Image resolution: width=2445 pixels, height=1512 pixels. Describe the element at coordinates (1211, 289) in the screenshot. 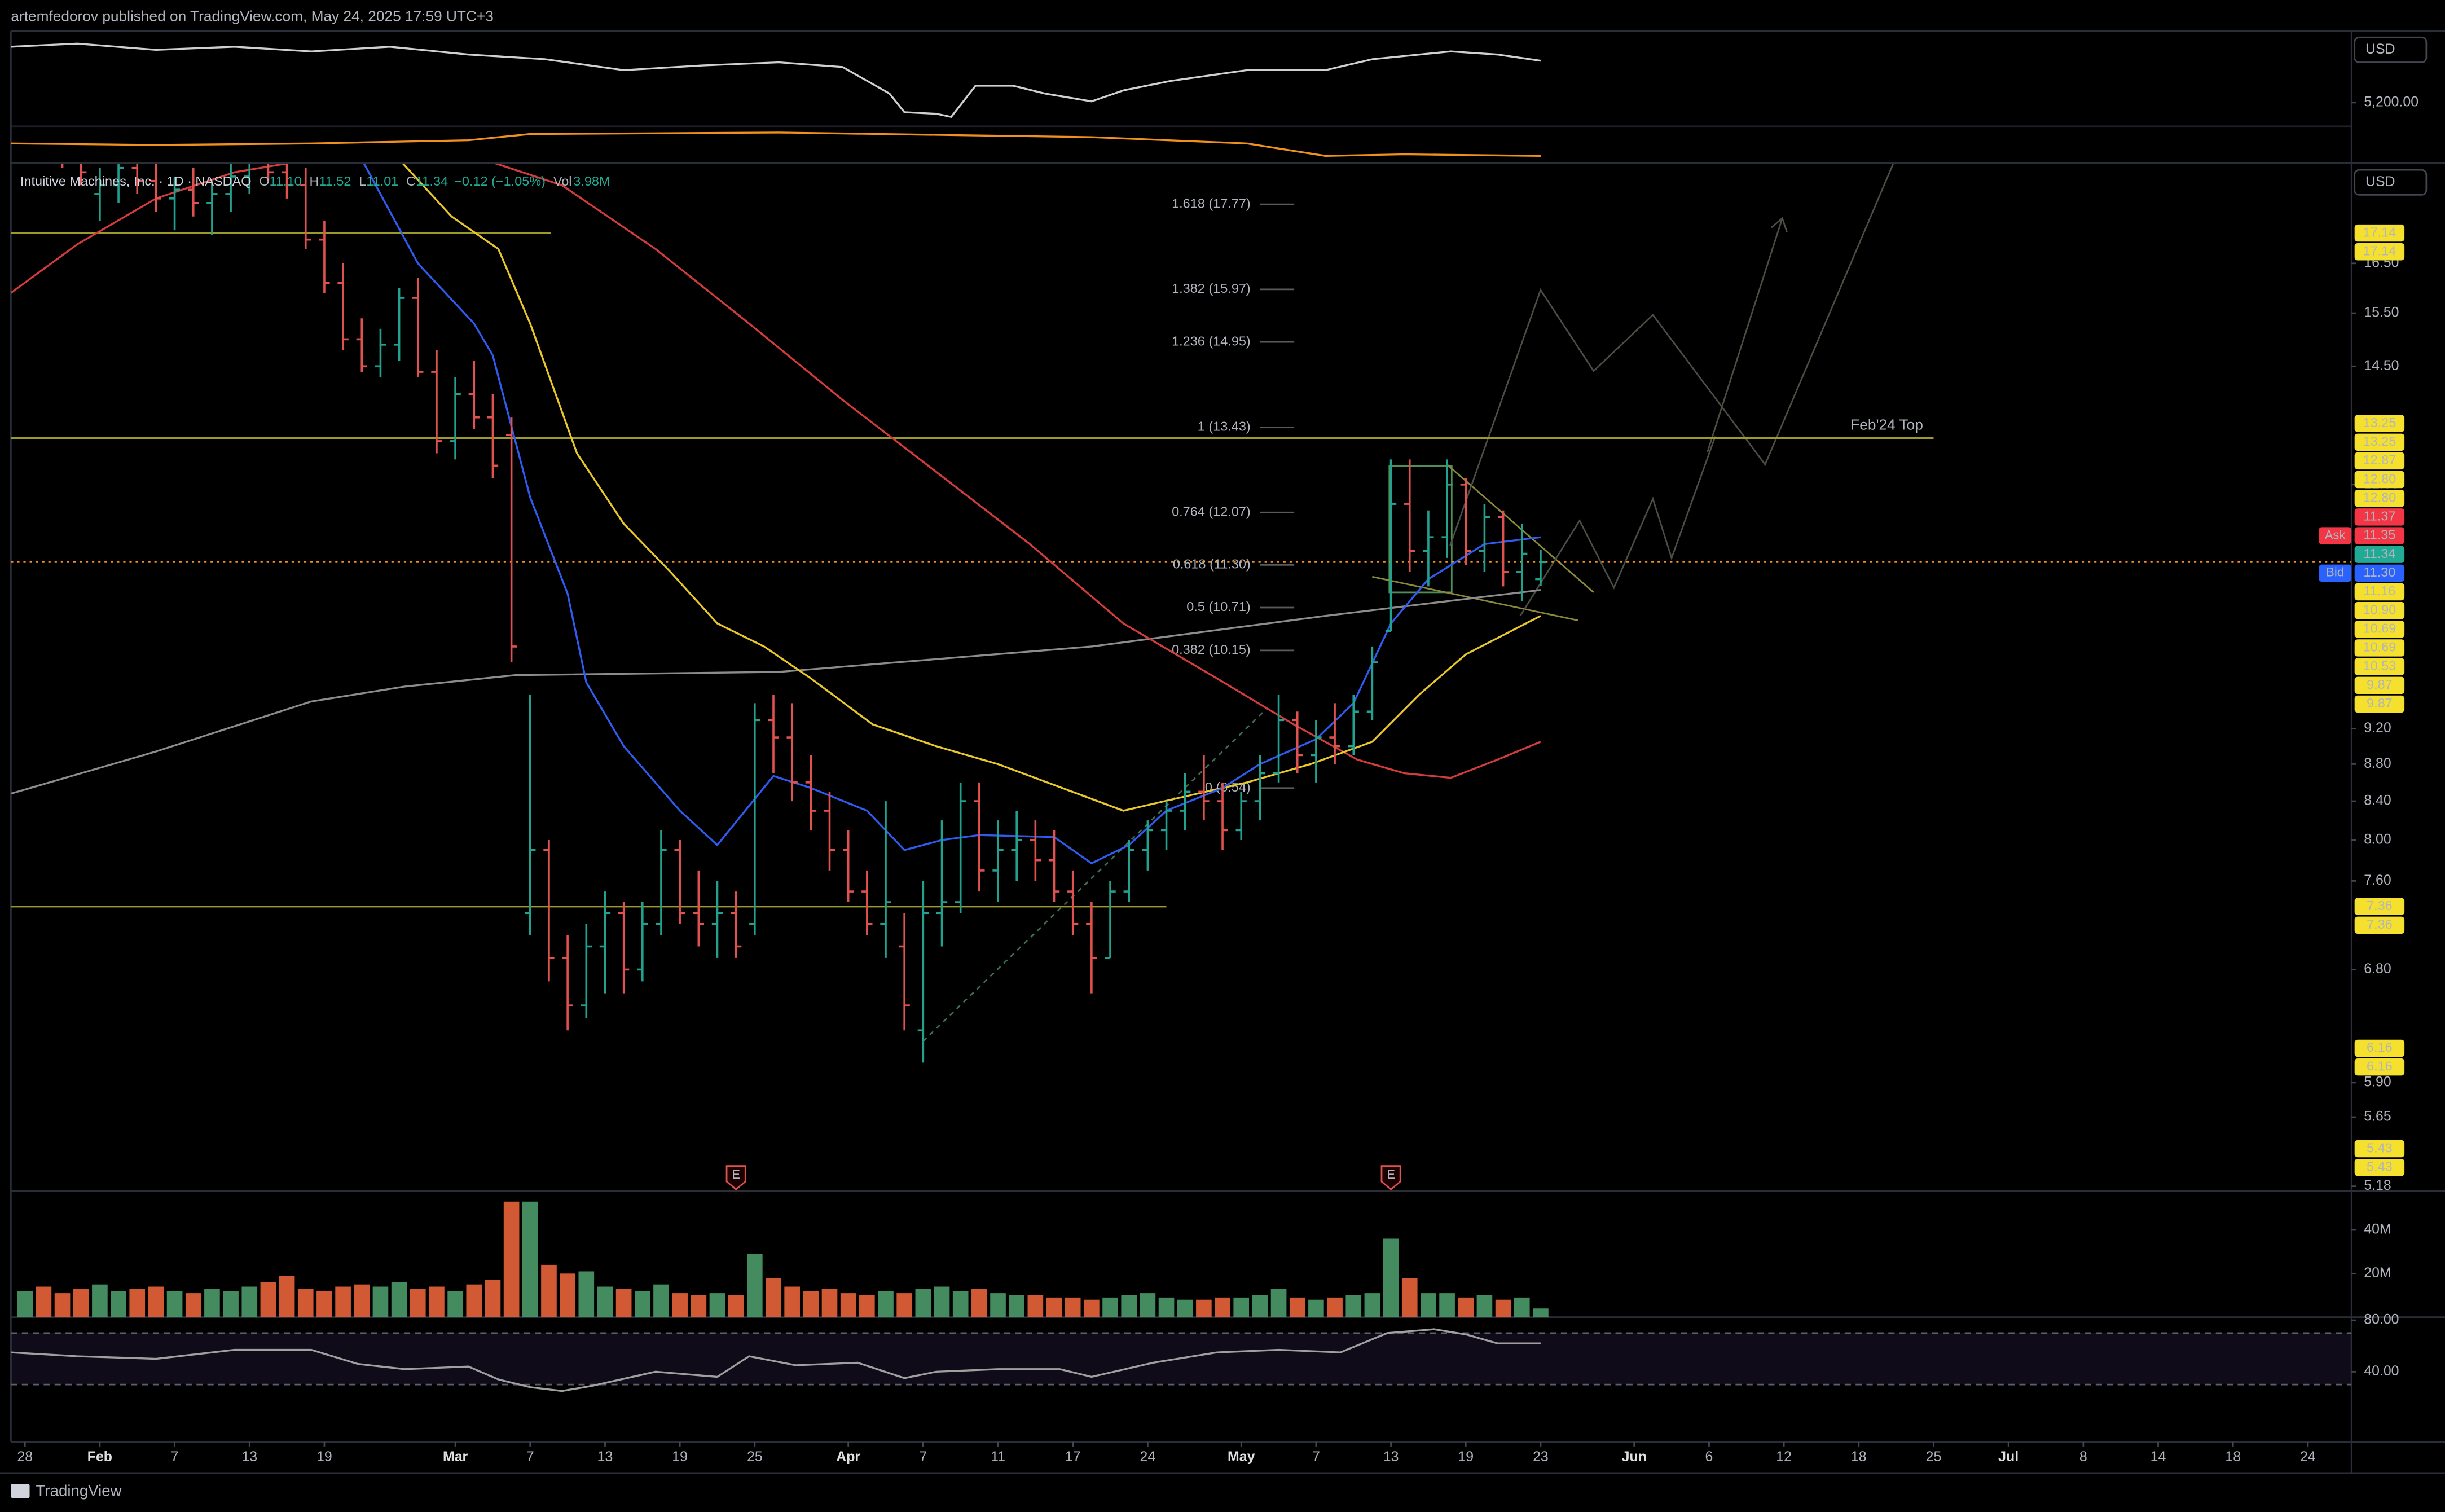

I see `fib-label: 1.382 (15.97)` at that location.